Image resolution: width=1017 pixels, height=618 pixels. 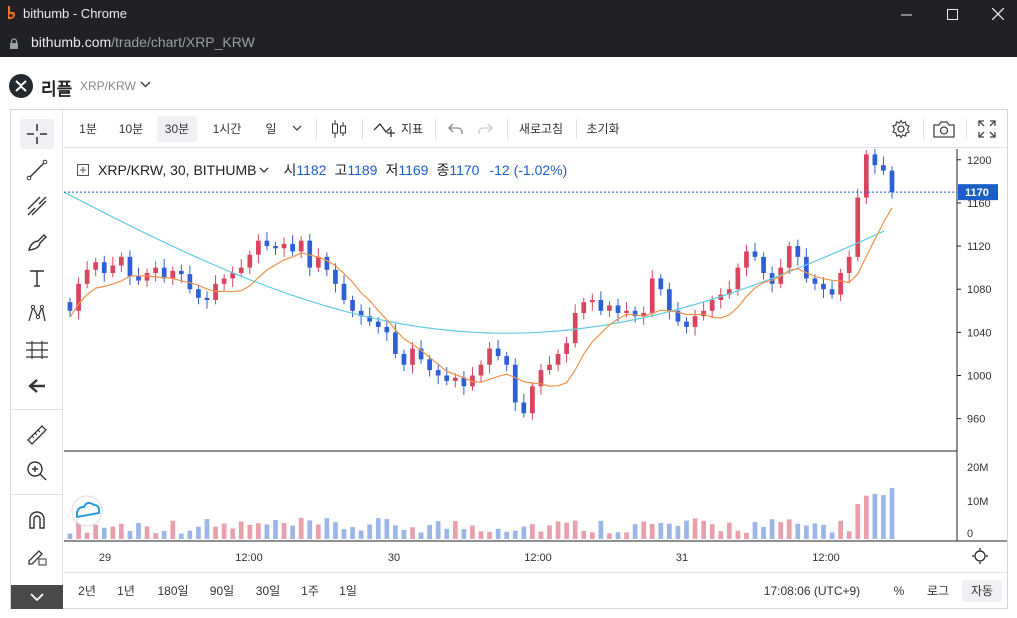 What do you see at coordinates (906, 14) in the screenshot?
I see `minimize-button` at bounding box center [906, 14].